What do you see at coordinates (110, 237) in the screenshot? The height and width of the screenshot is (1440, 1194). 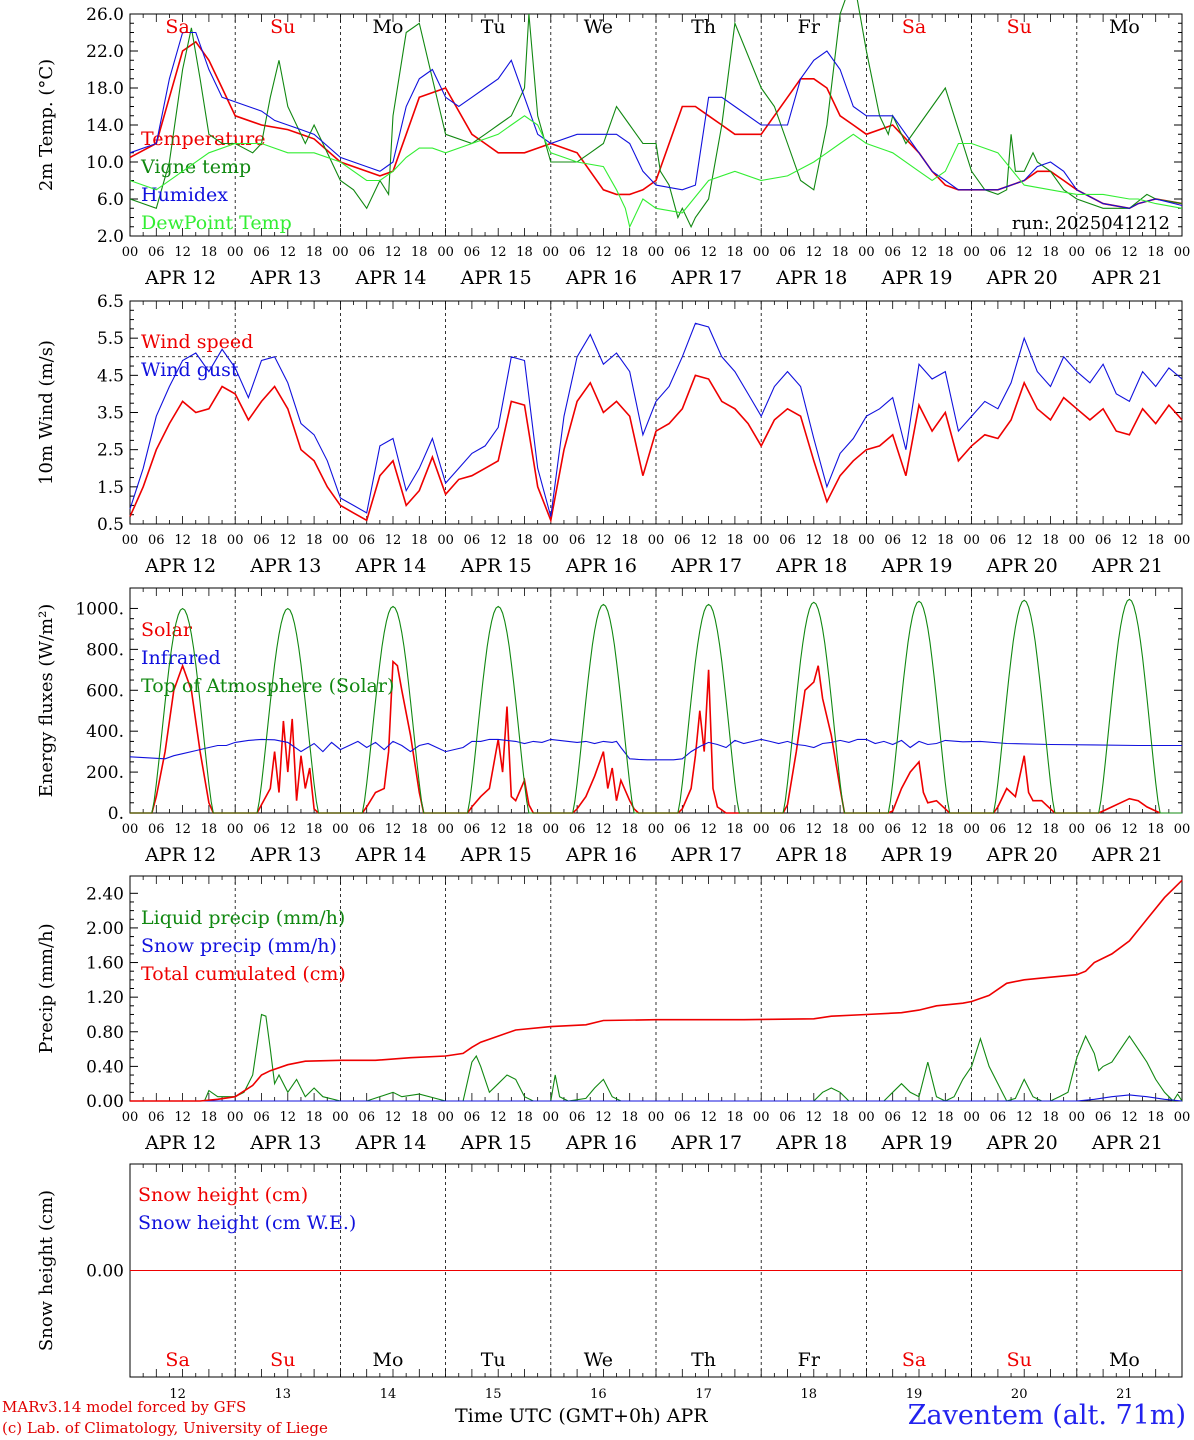 I see `y-tick-label: 2.0` at bounding box center [110, 237].